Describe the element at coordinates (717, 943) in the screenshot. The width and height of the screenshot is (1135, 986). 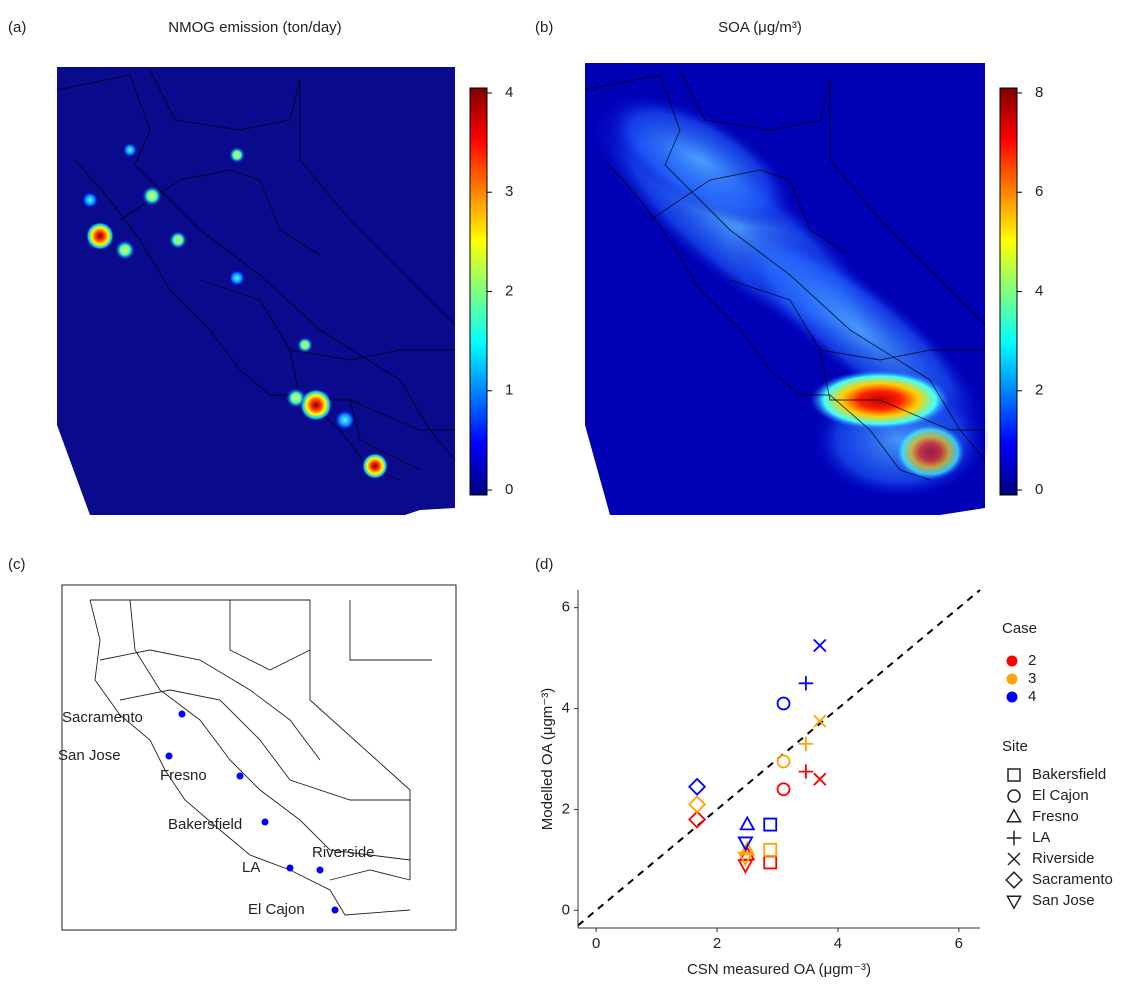
I see `x-tick-label: 2` at that location.